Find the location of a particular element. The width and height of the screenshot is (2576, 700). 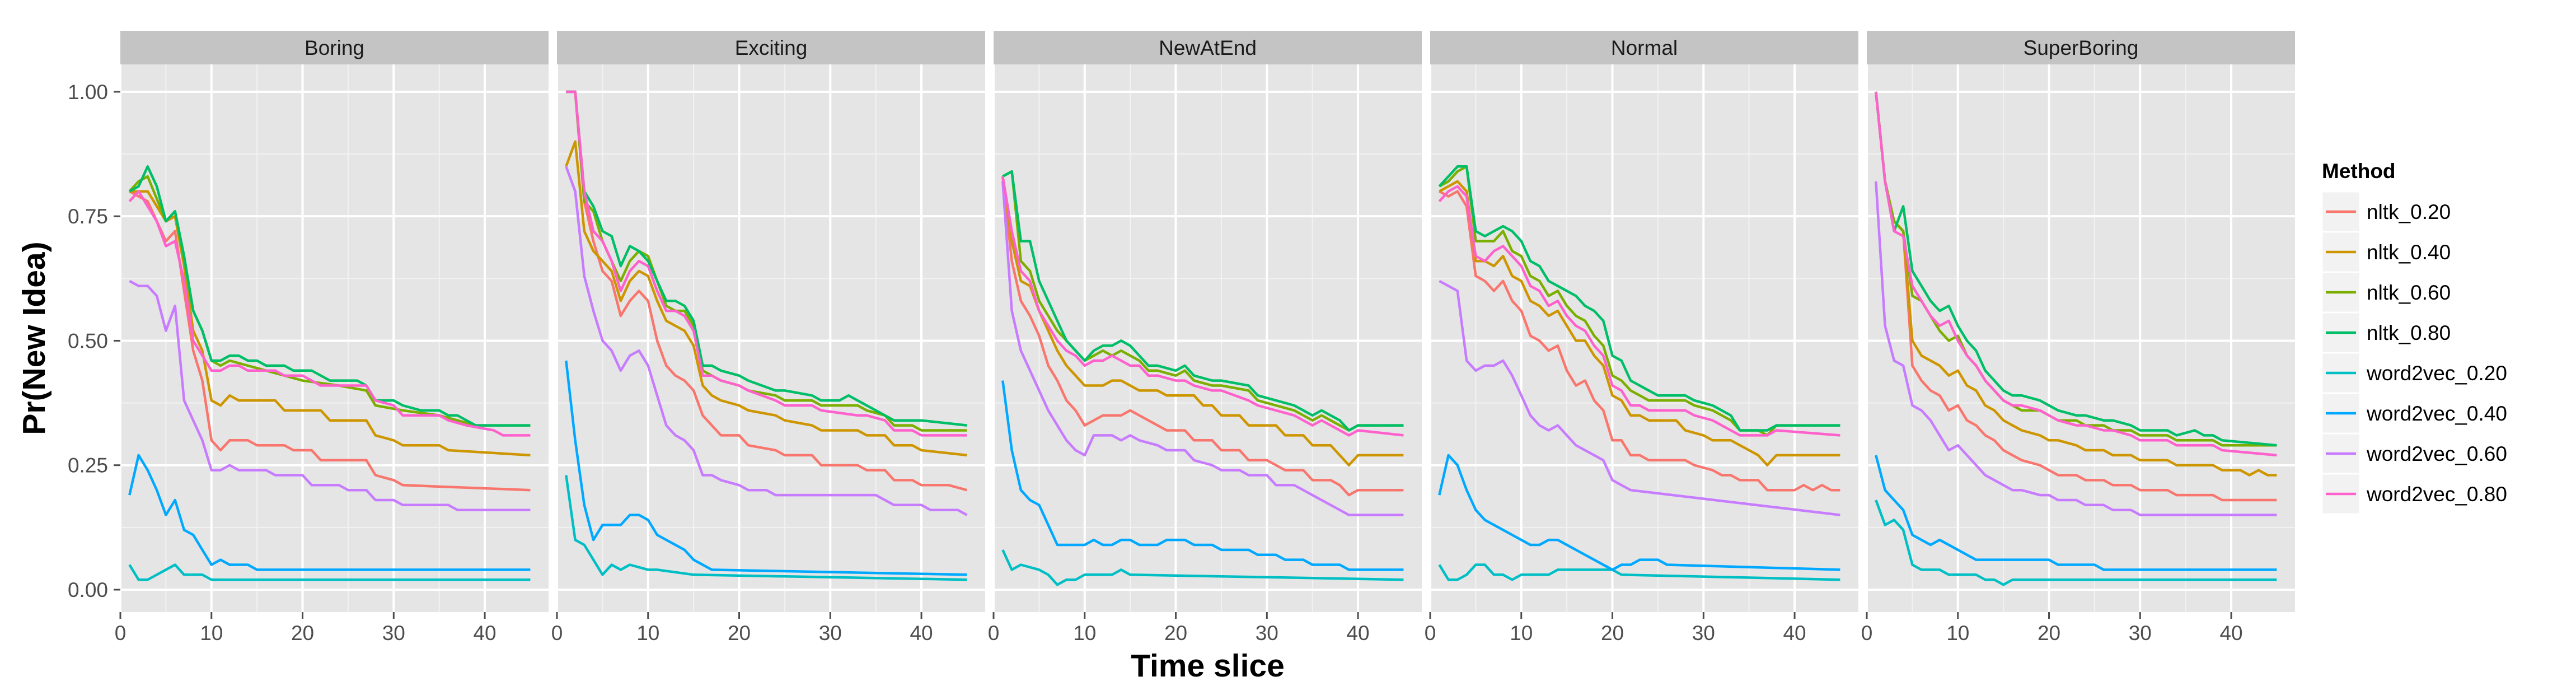

panel-superboring: SuperBoring 0 10 20 30 40 is located at coordinates (2078, 338).